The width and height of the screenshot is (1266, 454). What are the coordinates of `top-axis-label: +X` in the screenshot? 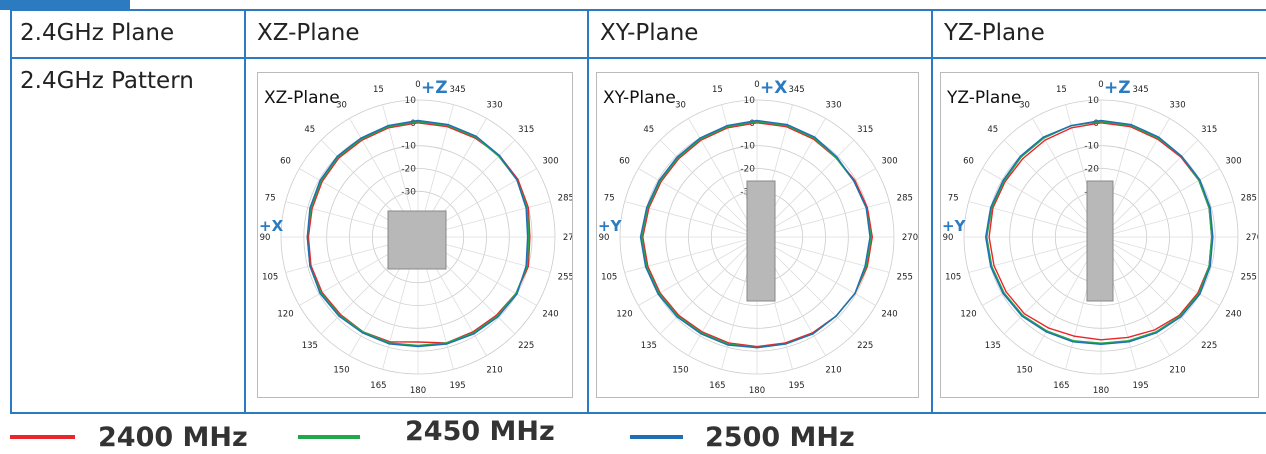 It's located at (773, 88).